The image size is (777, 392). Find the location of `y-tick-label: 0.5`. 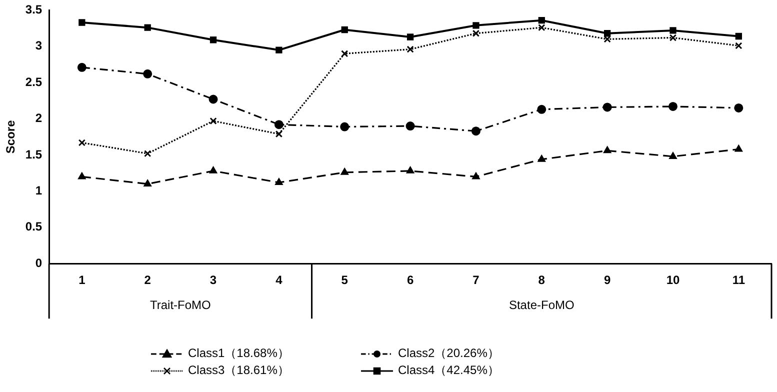

y-tick-label: 0.5 is located at coordinates (33, 227).